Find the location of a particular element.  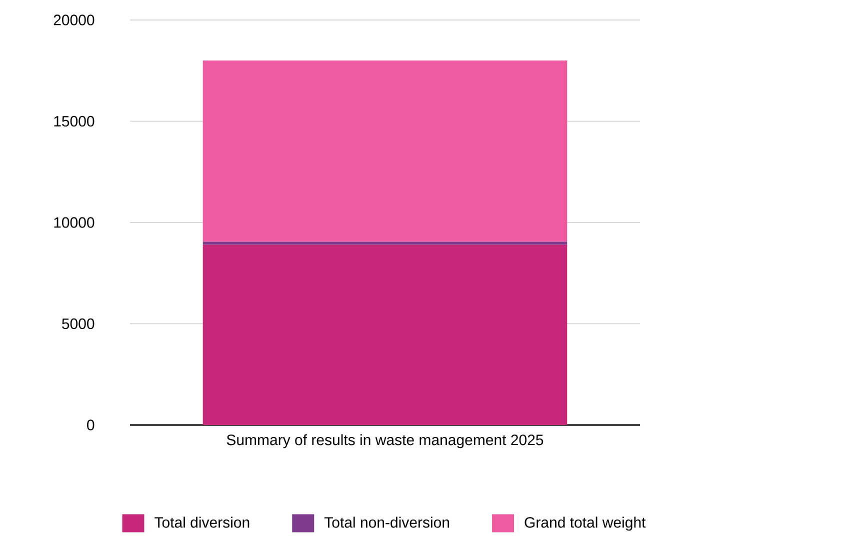

y-tick-label: 20000 is located at coordinates (74, 20).